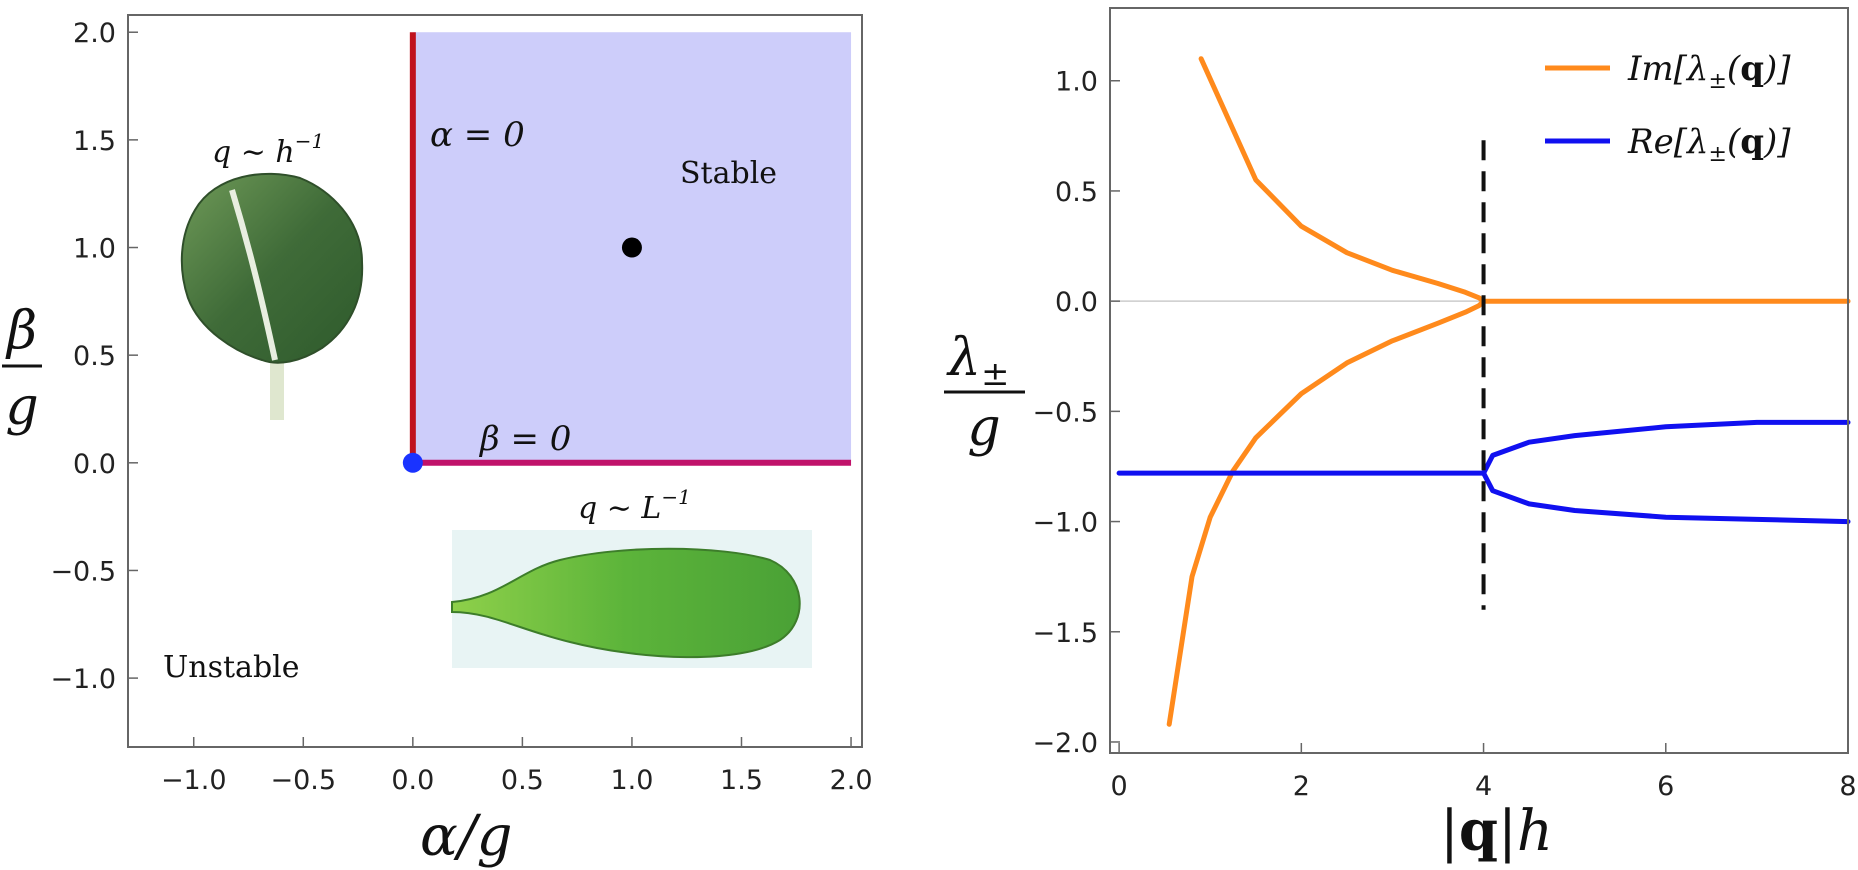  What do you see at coordinates (1847, 786) in the screenshot?
I see `right-x-tick-label: 8` at bounding box center [1847, 786].